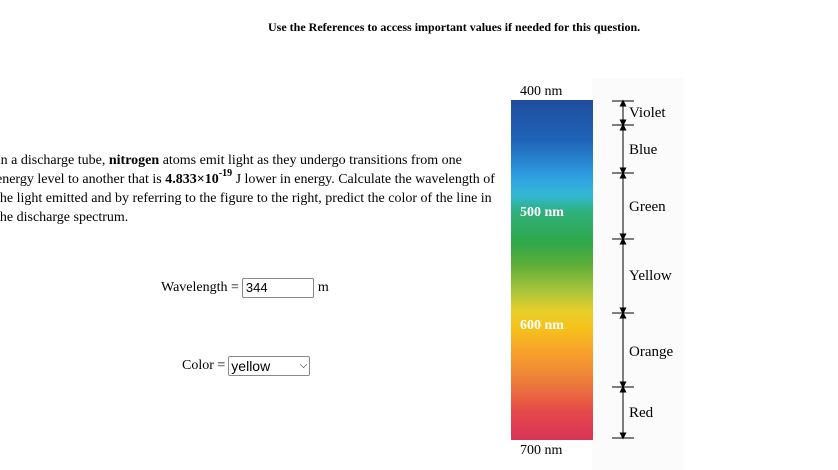 The image size is (838, 470). Describe the element at coordinates (647, 113) in the screenshot. I see `band-violet: Violet` at that location.